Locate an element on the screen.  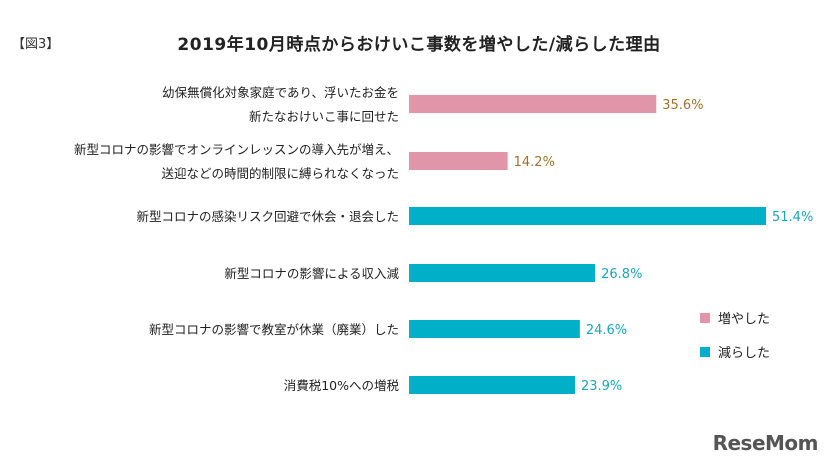
value-label-1: 35.6% is located at coordinates (682, 105).